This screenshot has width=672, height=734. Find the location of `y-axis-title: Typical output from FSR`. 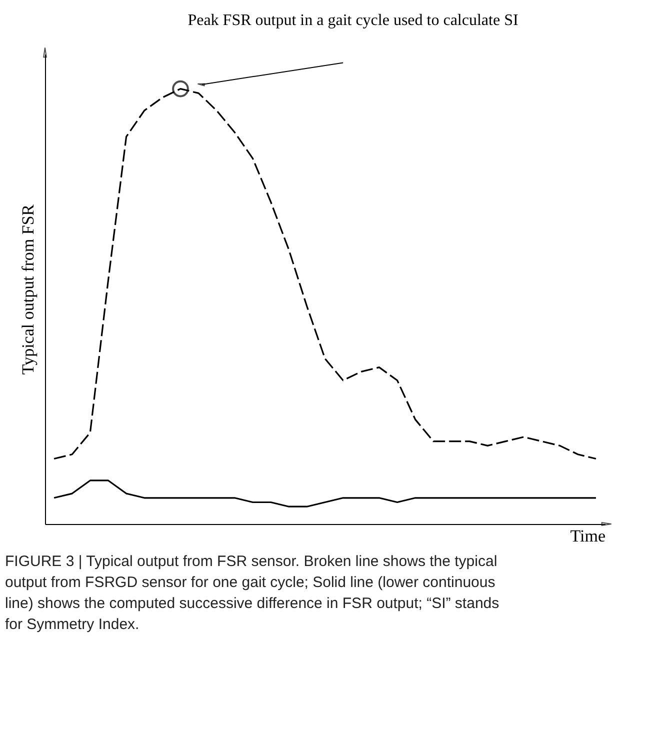

y-axis-title: Typical output from FSR is located at coordinates (28, 289).